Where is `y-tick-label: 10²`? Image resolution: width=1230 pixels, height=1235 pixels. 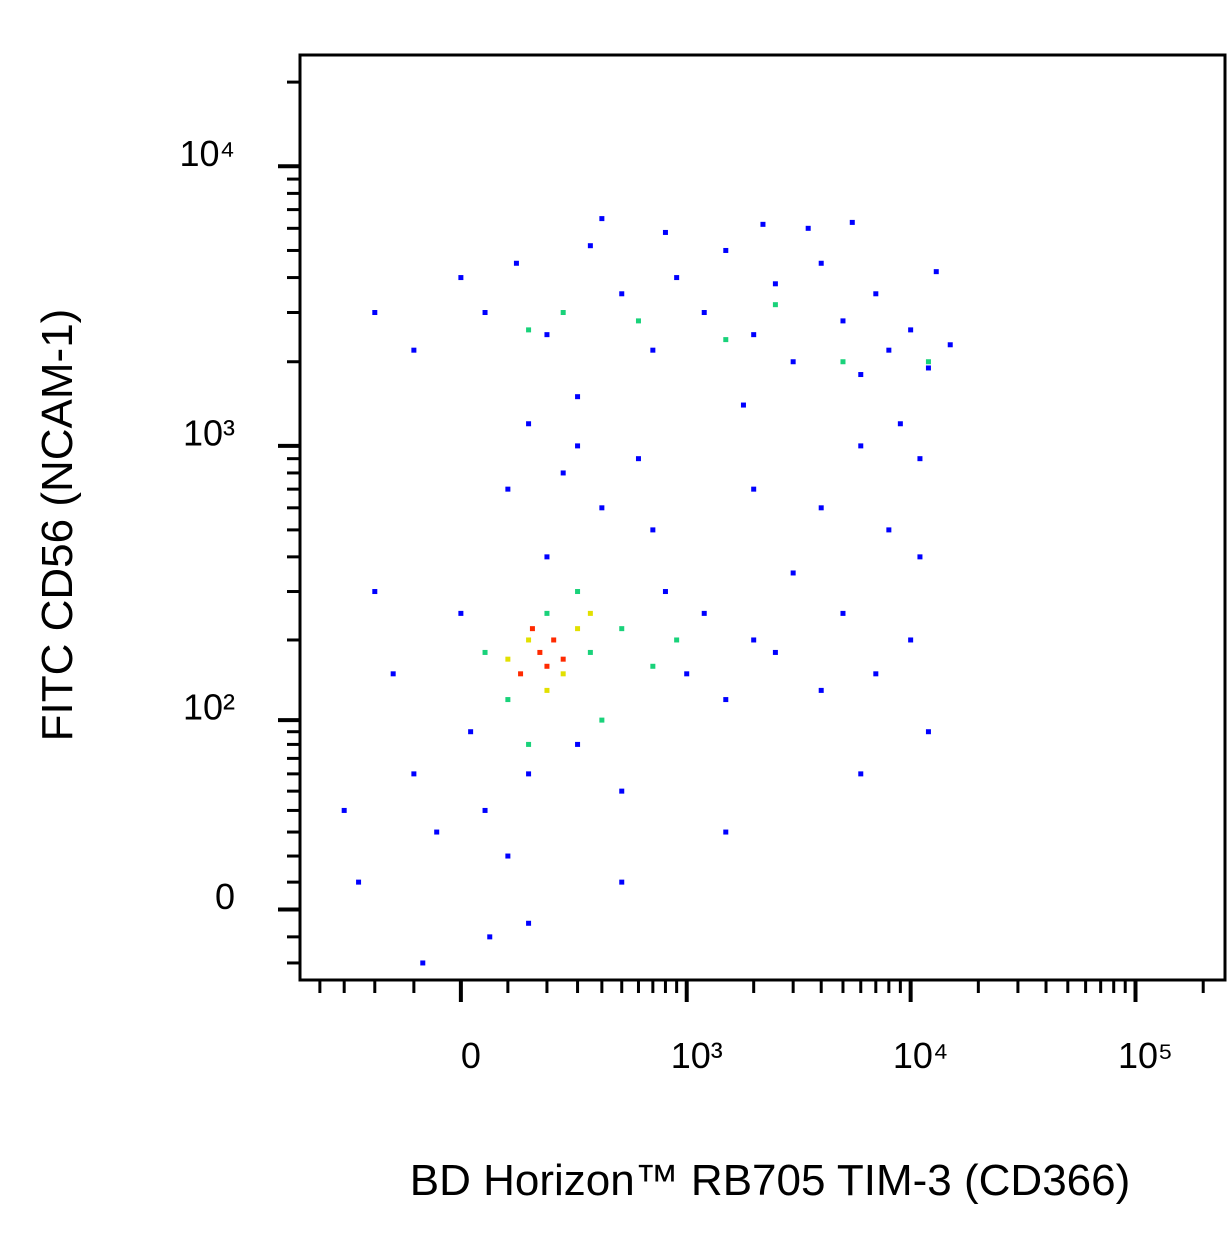
y-tick-label: 10² is located at coordinates (209, 707).